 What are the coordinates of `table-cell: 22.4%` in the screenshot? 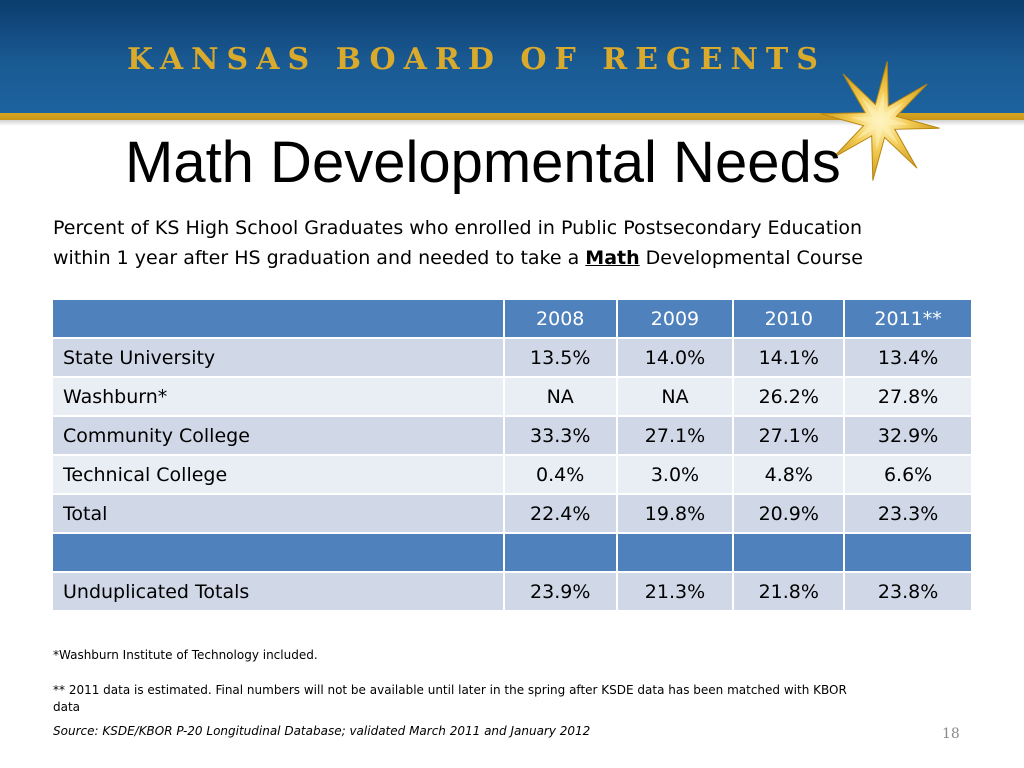 It's located at (560, 513).